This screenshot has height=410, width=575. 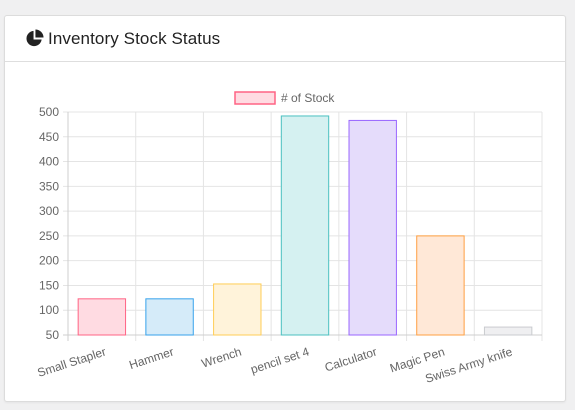 What do you see at coordinates (72, 362) in the screenshot?
I see `x-tick-label: Small Stapler` at bounding box center [72, 362].